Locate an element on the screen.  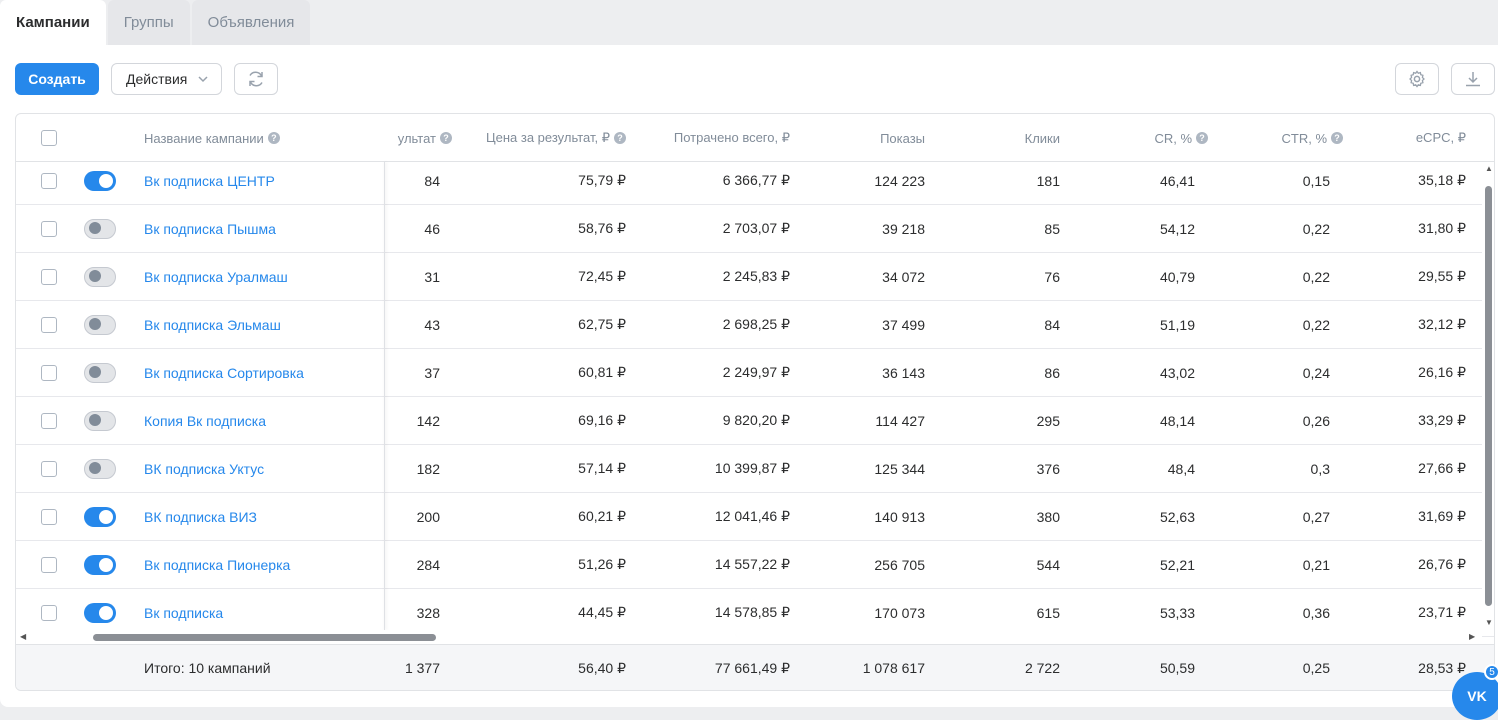
col-clicks-label: Клики is located at coordinates (1042, 138).